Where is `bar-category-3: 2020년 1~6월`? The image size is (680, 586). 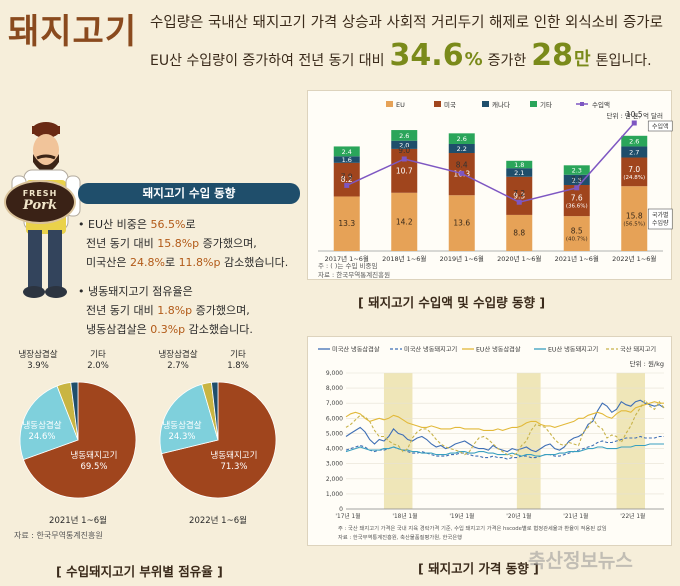 bar-category-3: 2020년 1~6월 is located at coordinates (519, 258).